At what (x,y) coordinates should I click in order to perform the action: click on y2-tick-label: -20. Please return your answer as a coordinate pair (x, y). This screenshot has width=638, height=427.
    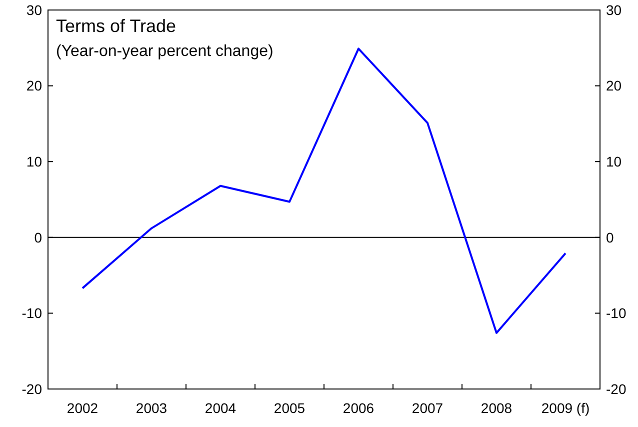
    Looking at the image, I should click on (616, 388).